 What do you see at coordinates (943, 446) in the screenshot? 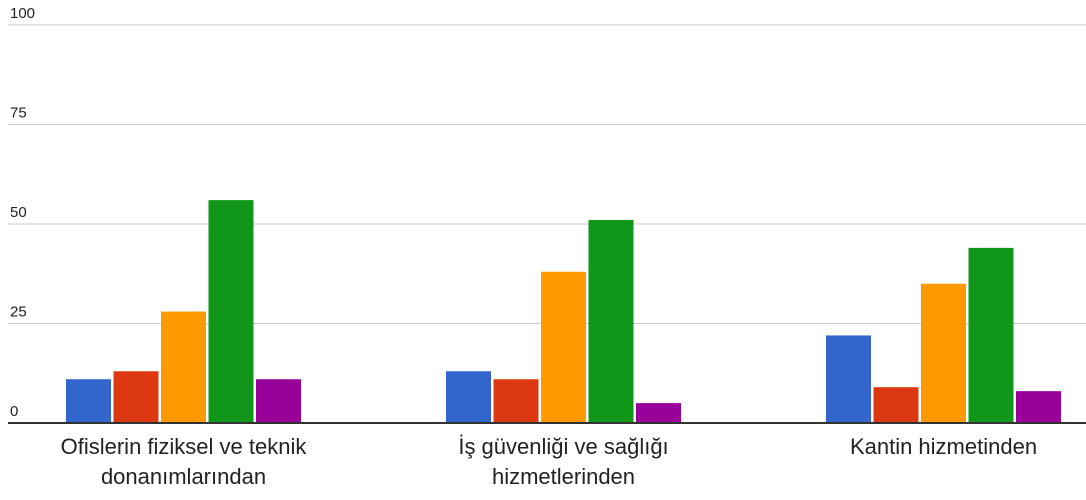
I see `category-label: Kantin hizmetinden` at bounding box center [943, 446].